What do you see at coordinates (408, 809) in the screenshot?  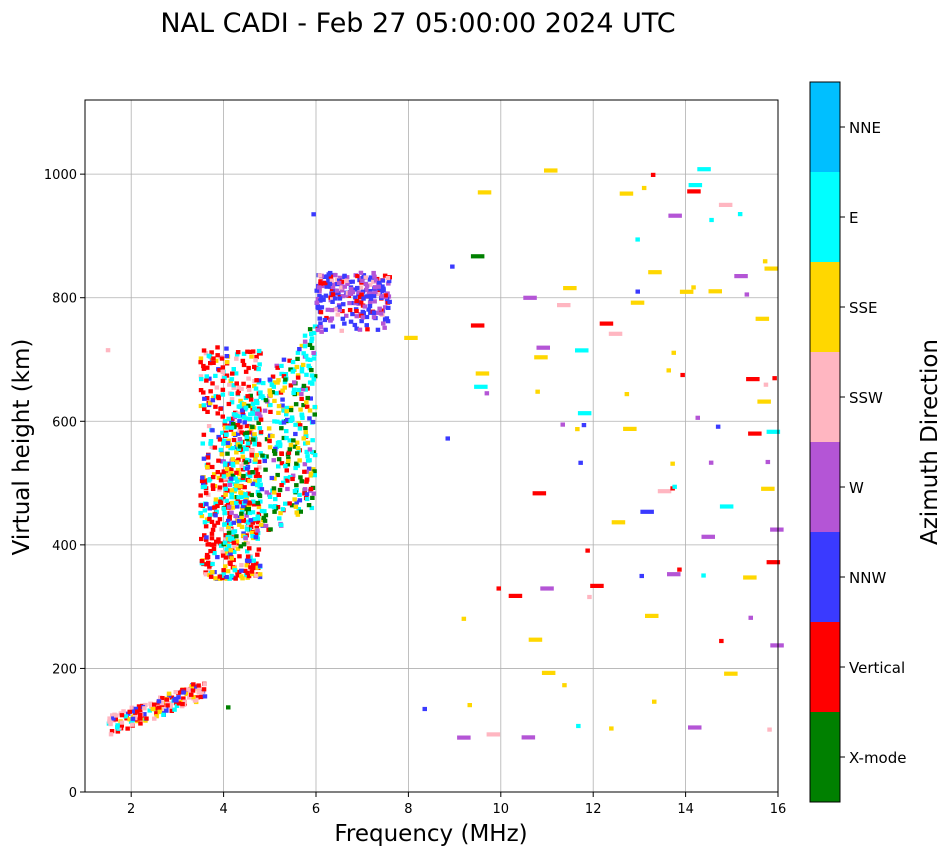 I see `x-tick-label: 8` at bounding box center [408, 809].